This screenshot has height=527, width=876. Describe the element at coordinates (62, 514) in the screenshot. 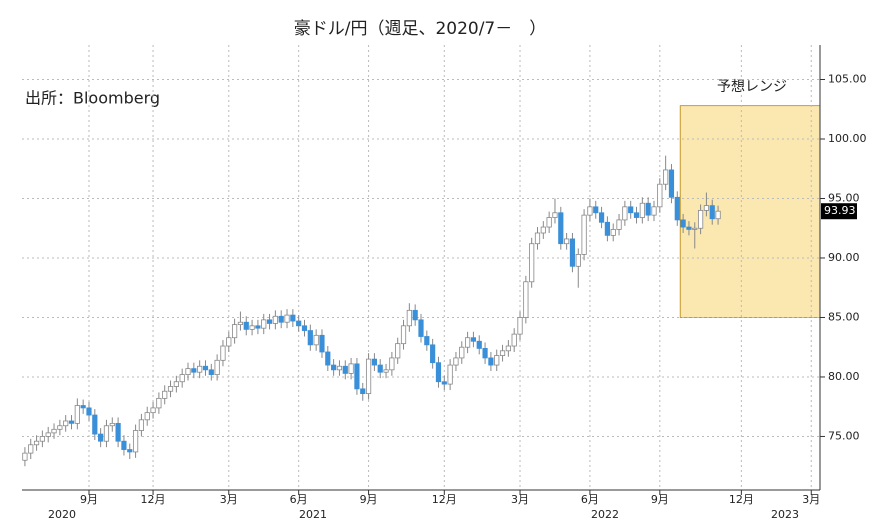

I see `year-label: 2020` at that location.